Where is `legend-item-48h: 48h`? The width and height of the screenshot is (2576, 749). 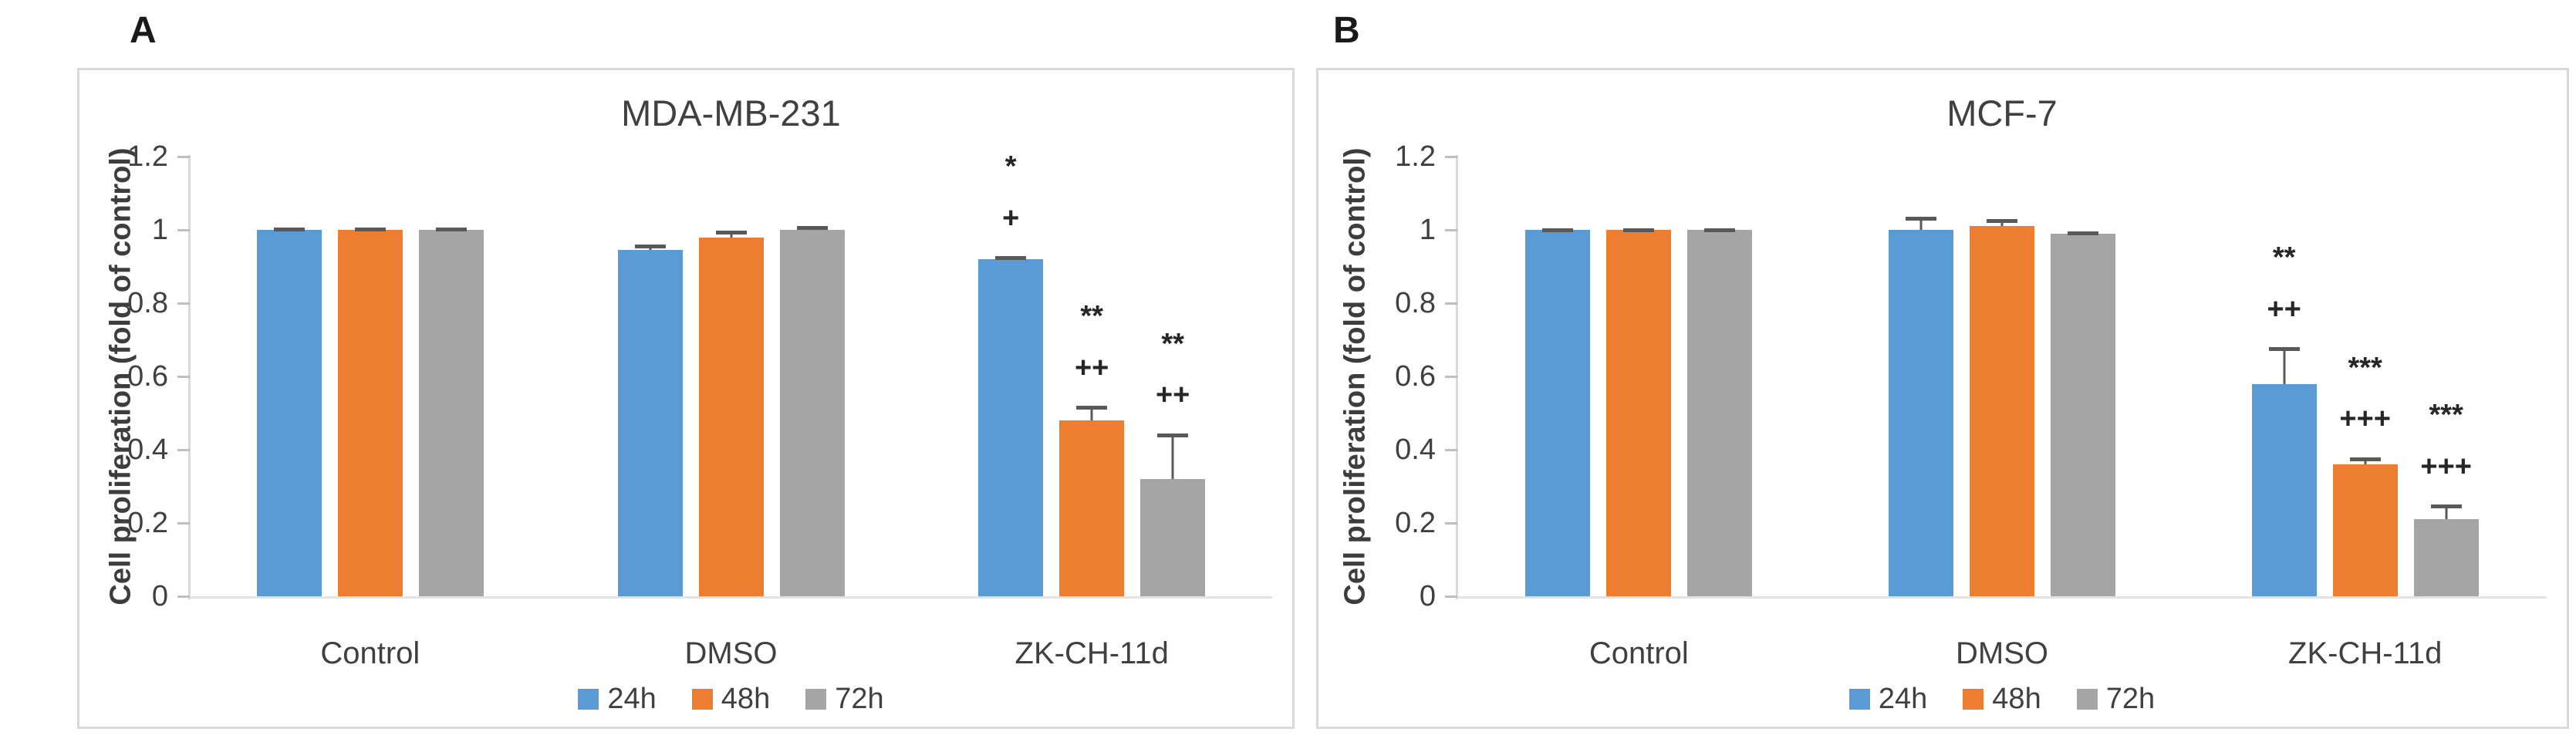
legend-item-48h: 48h is located at coordinates (731, 699).